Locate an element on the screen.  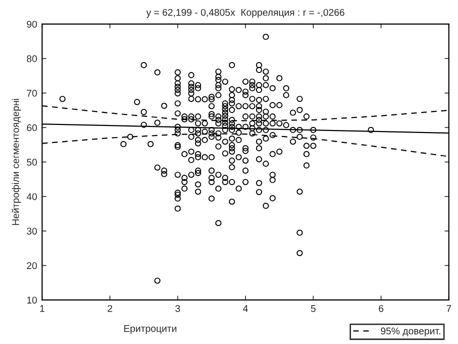
y-axis-title: Нейтрофіли сегментоядерні is located at coordinates (16, 161).